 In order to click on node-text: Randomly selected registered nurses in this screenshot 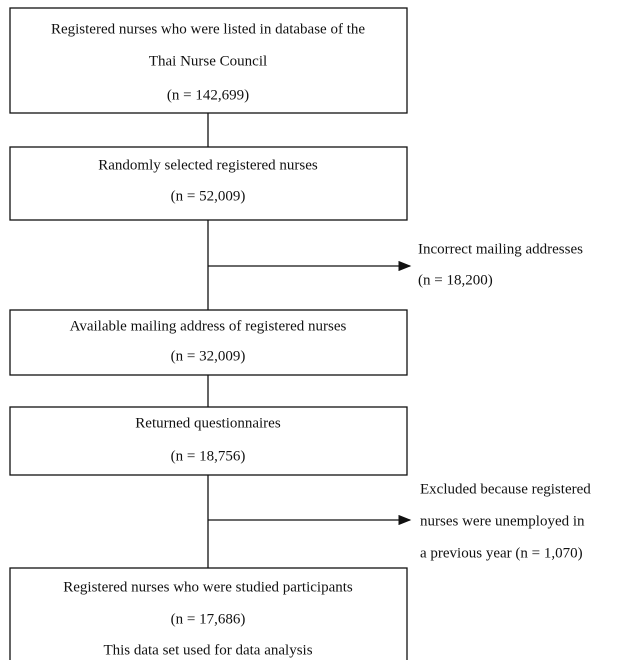, I will do `click(208, 165)`.